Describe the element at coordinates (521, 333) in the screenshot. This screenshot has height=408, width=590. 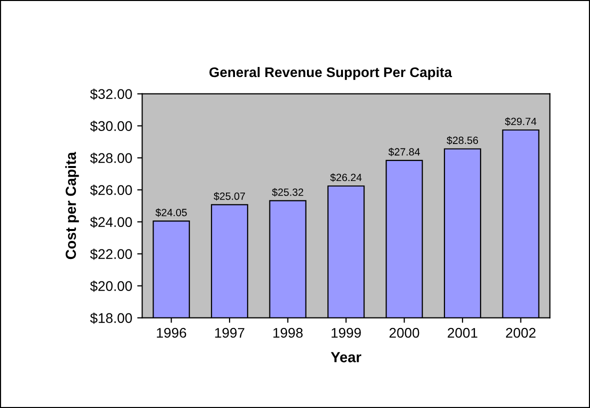
I see `x-tick-label: 2002` at that location.